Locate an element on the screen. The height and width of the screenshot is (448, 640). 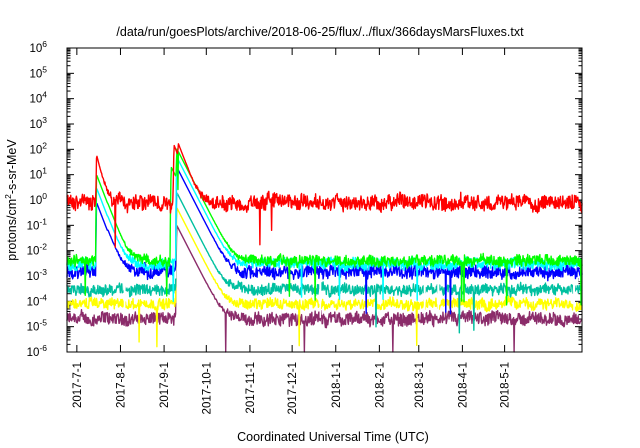
x-tick-label: 2018-1-1 is located at coordinates (337, 385).